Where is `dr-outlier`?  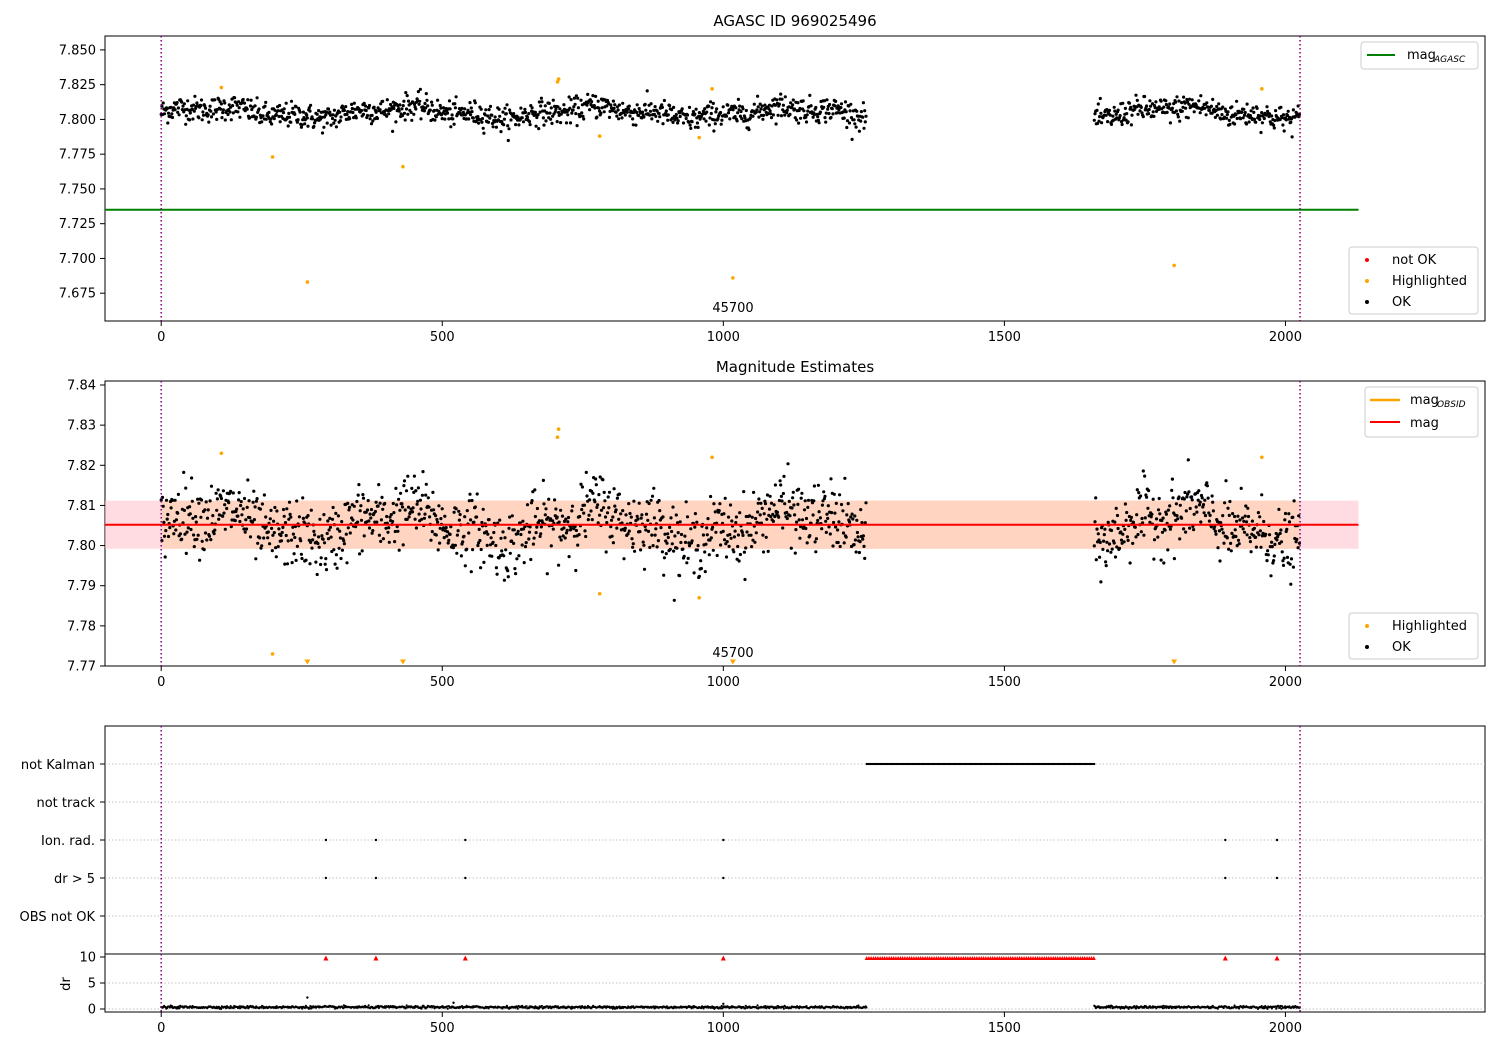
dr-outlier is located at coordinates (723, 1003).